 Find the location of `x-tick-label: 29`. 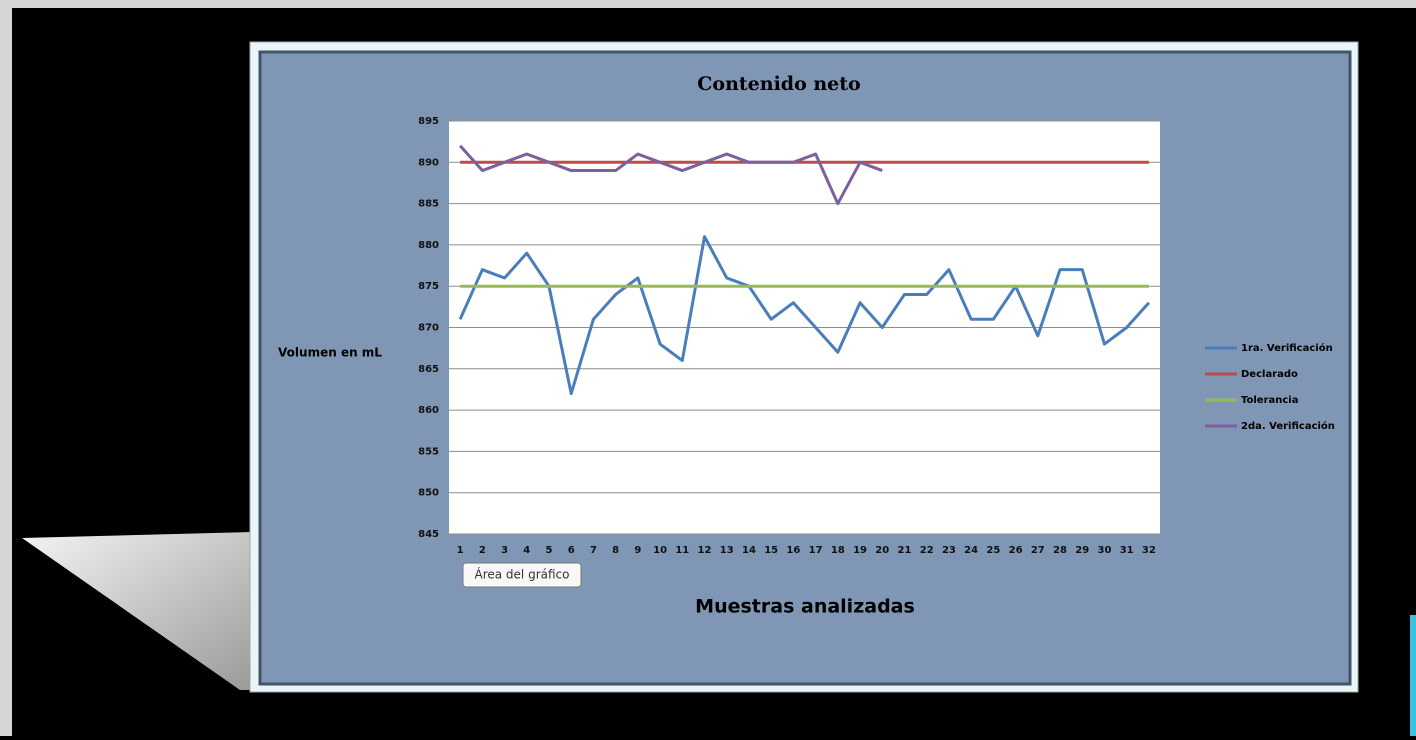

x-tick-label: 29 is located at coordinates (1082, 550).